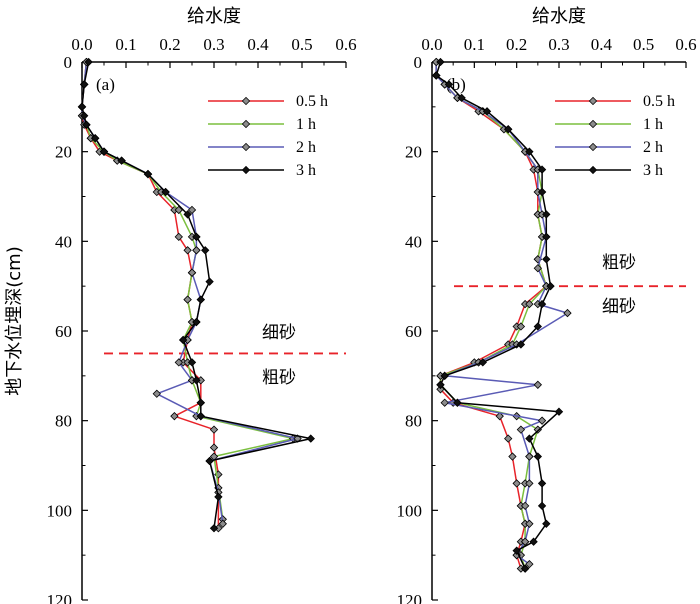 The height and width of the screenshot is (604, 700). I want to click on x-axis-title: 给水度, so click(559, 16).